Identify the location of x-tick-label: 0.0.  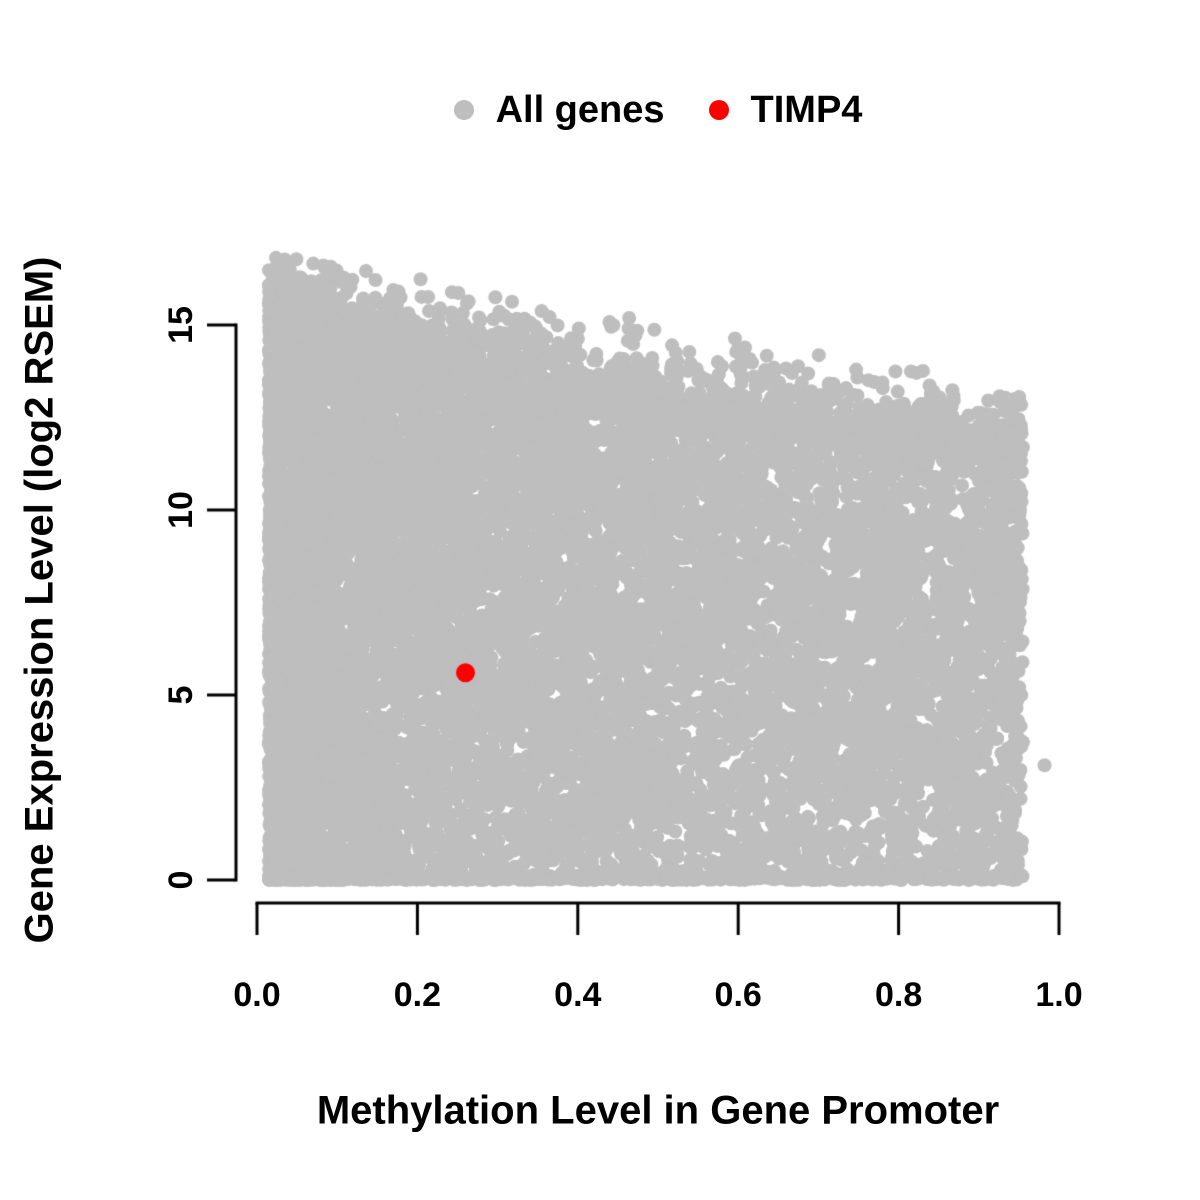
(257, 995).